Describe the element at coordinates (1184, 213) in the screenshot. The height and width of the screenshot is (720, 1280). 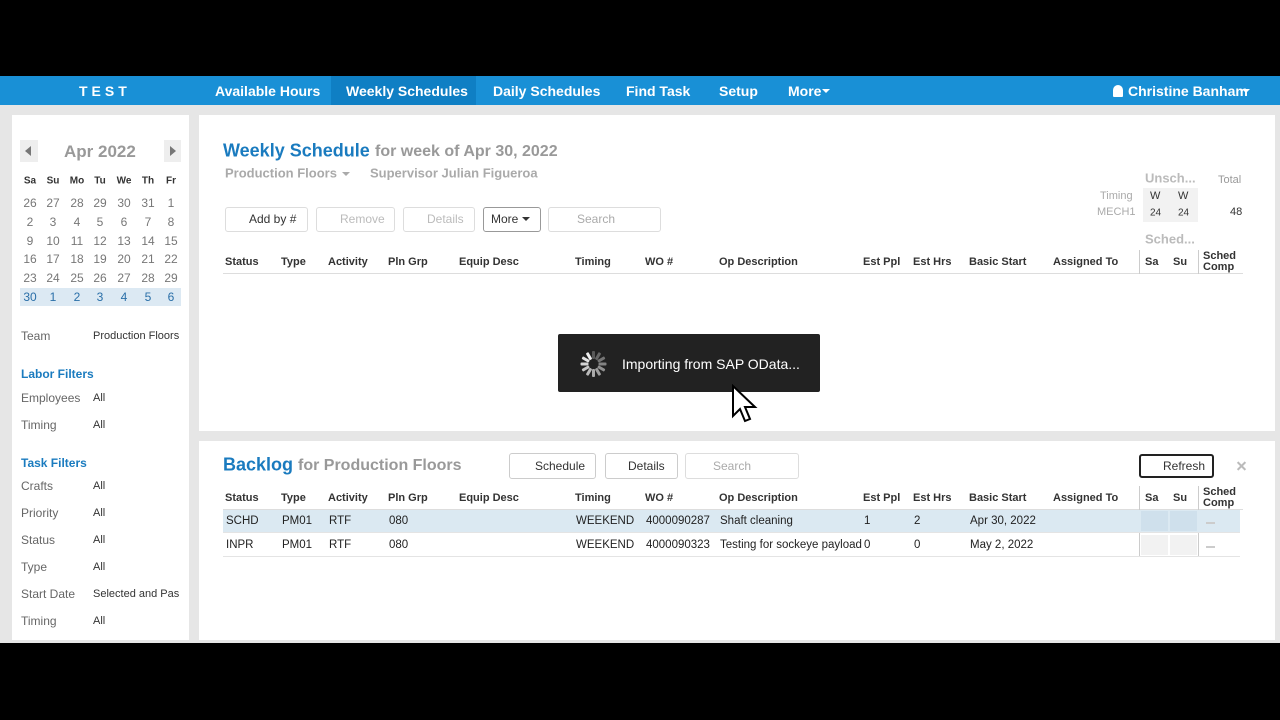
I see `summary-hours: 24` at that location.